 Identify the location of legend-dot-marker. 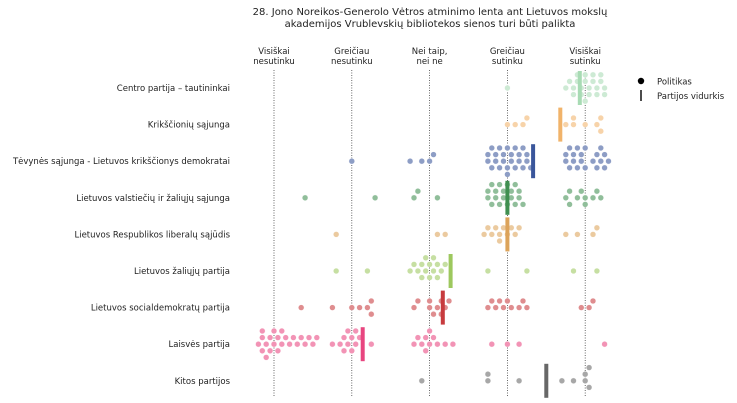
(641, 81).